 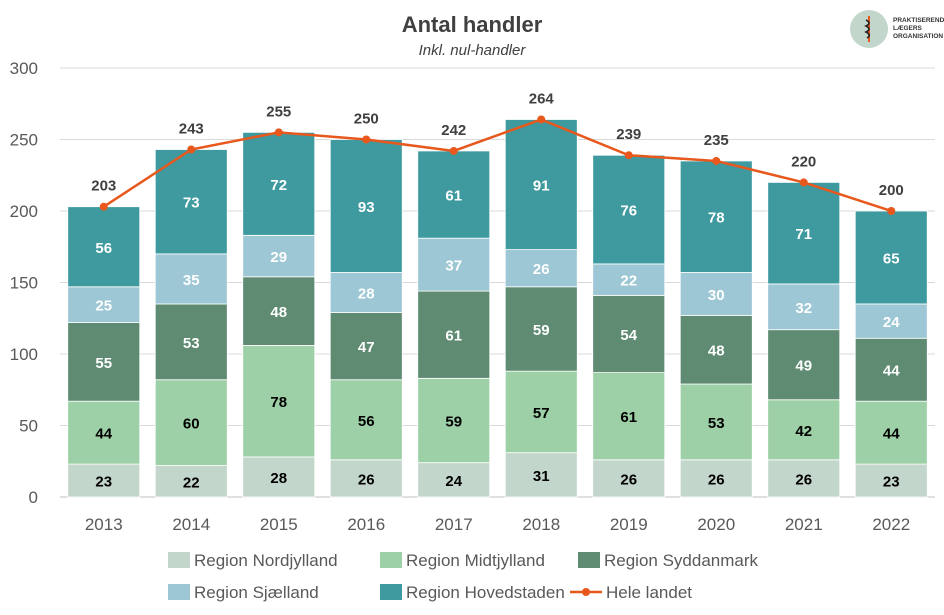 What do you see at coordinates (803, 161) in the screenshot?
I see `total-label: 220` at bounding box center [803, 161].